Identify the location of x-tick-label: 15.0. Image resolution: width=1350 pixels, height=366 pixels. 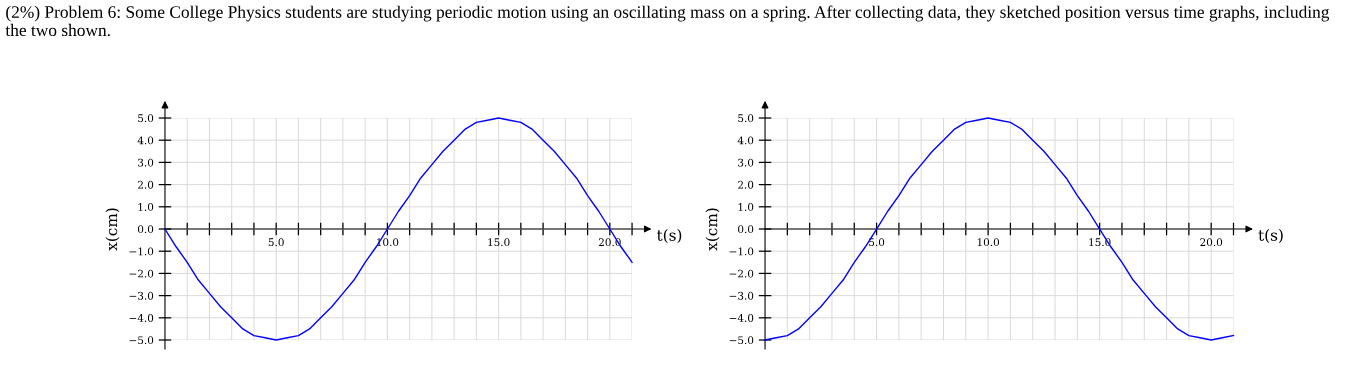
(499, 242).